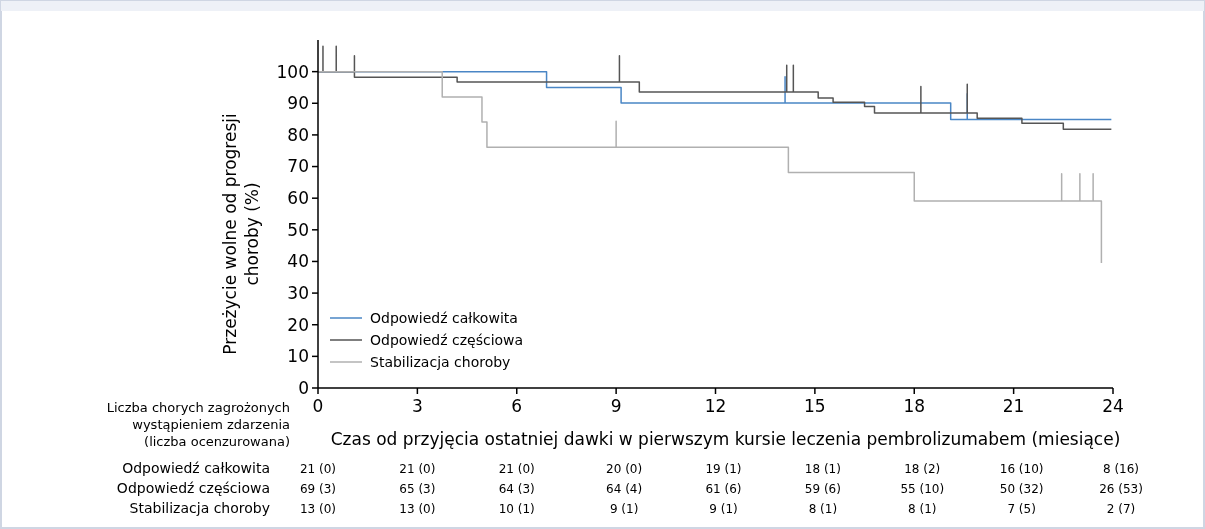 The image size is (1205, 529). I want to click on text: Odpowiedź częściowa, so click(193, 488).